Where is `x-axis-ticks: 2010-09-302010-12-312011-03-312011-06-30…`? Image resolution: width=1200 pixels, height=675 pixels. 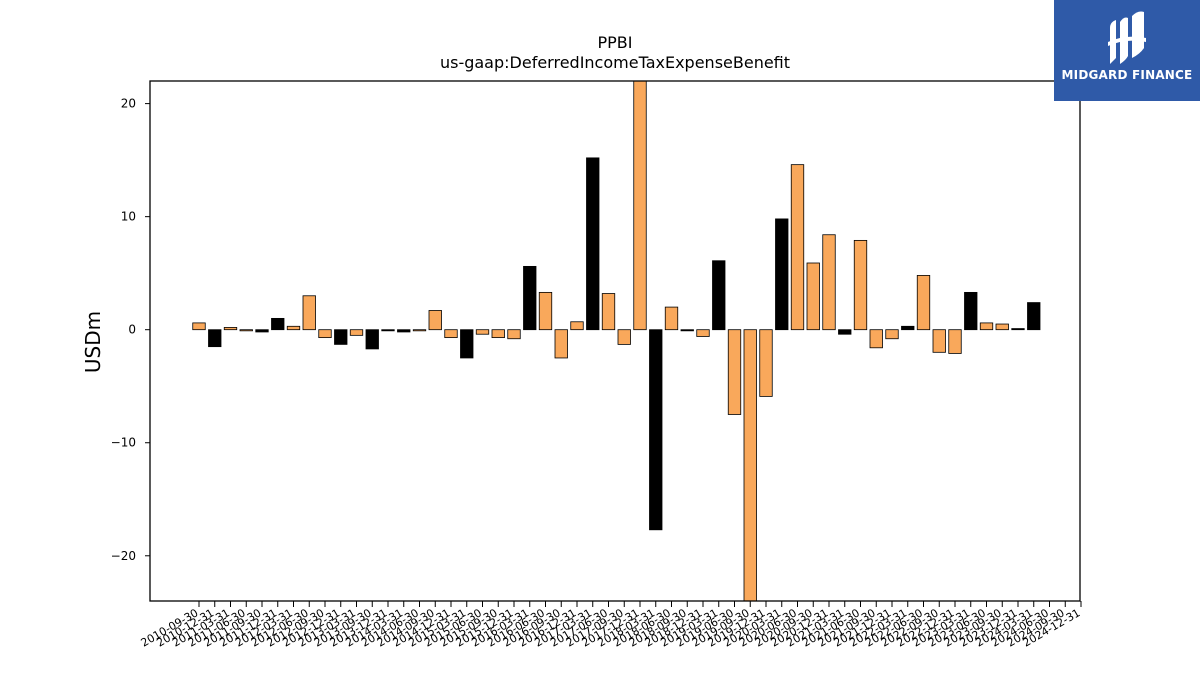
x-axis-ticks: 2010-09-302010-12-312011-03-312011-06-30… is located at coordinates (611, 625).